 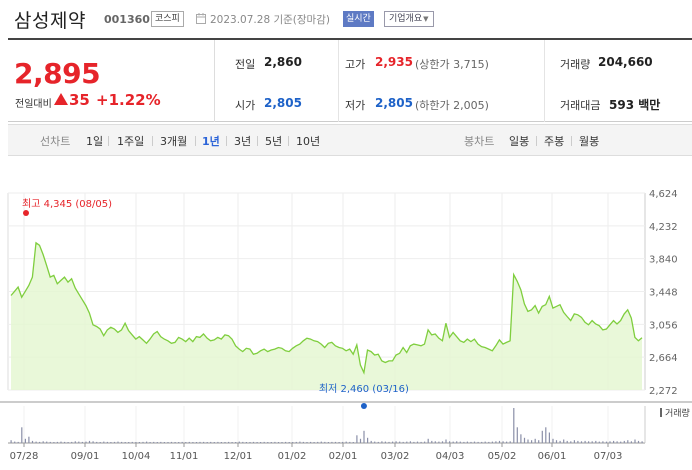 What do you see at coordinates (554, 141) in the screenshot?
I see `tab-weekly: 주봉` at bounding box center [554, 141].